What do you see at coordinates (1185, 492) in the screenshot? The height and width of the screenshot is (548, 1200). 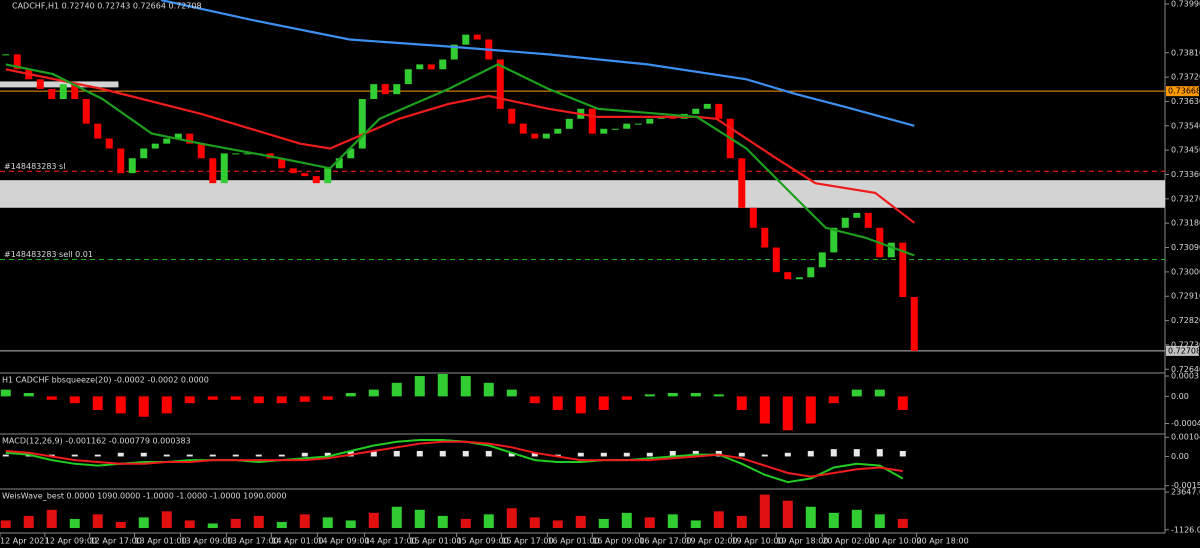 I see `y-tick-label: 23647.00` at bounding box center [1185, 492].